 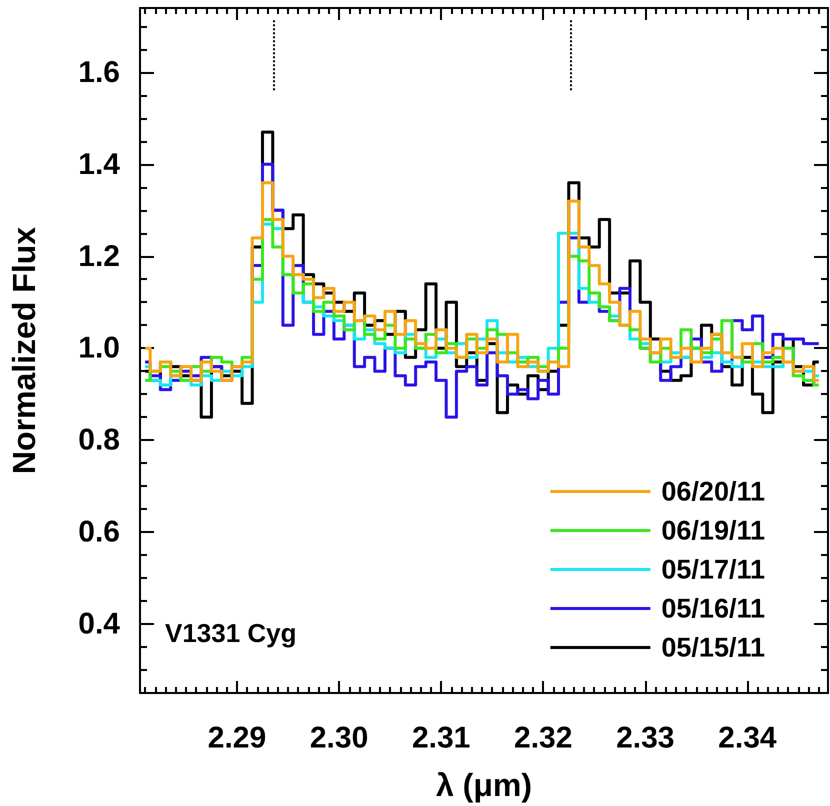 I want to click on x-tick-label: 2.30, so click(x=339, y=738).